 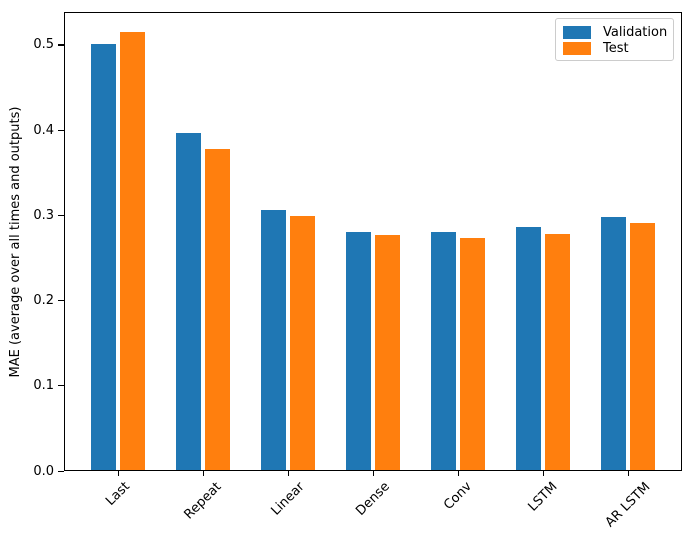 What do you see at coordinates (577, 32) in the screenshot?
I see `legend-swatch-validation` at bounding box center [577, 32].